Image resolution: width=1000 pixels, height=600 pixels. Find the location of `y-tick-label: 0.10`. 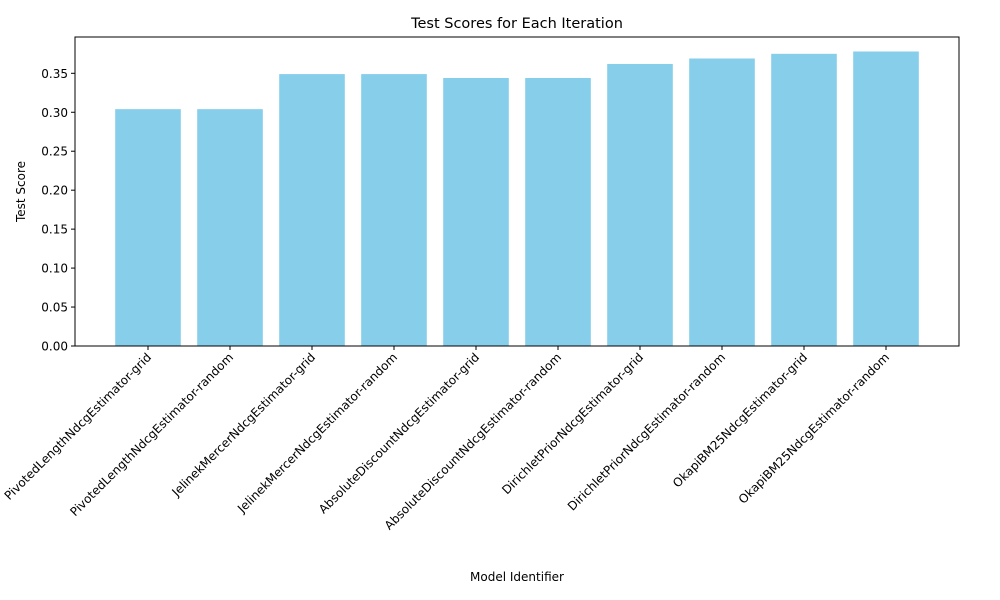

y-tick-label: 0.10 is located at coordinates (54, 269).